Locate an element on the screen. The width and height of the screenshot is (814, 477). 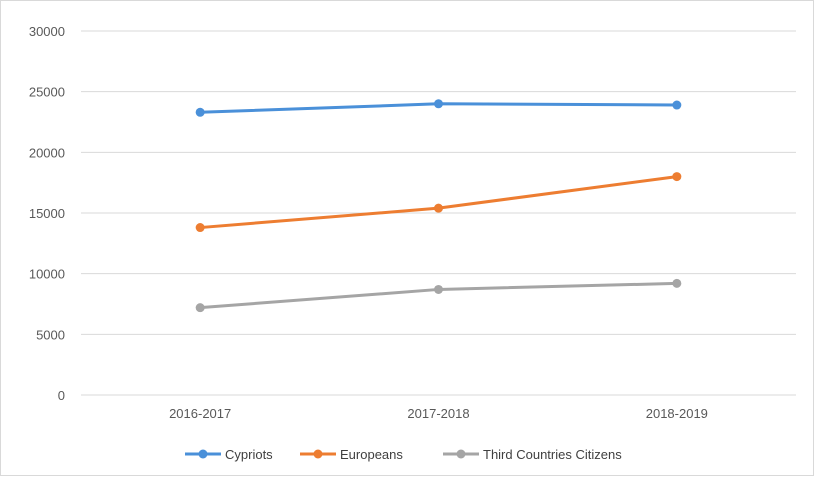
y-tick-label: 10000 is located at coordinates (47, 274).